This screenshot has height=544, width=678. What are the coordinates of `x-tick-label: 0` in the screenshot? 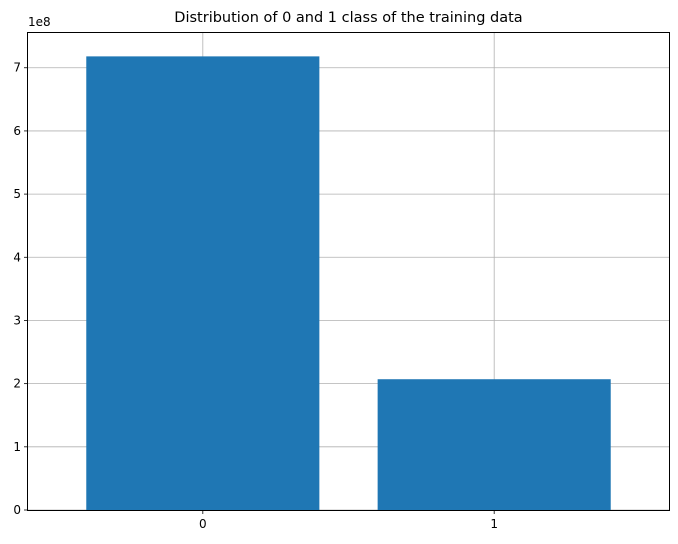 It's located at (203, 524).